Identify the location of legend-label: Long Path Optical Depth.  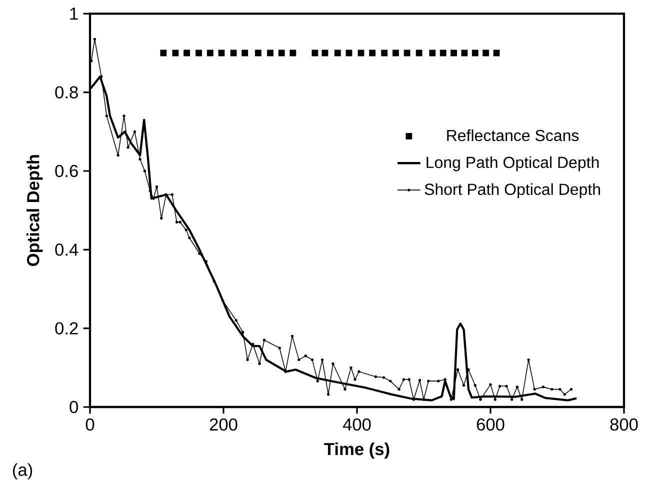
(512, 164).